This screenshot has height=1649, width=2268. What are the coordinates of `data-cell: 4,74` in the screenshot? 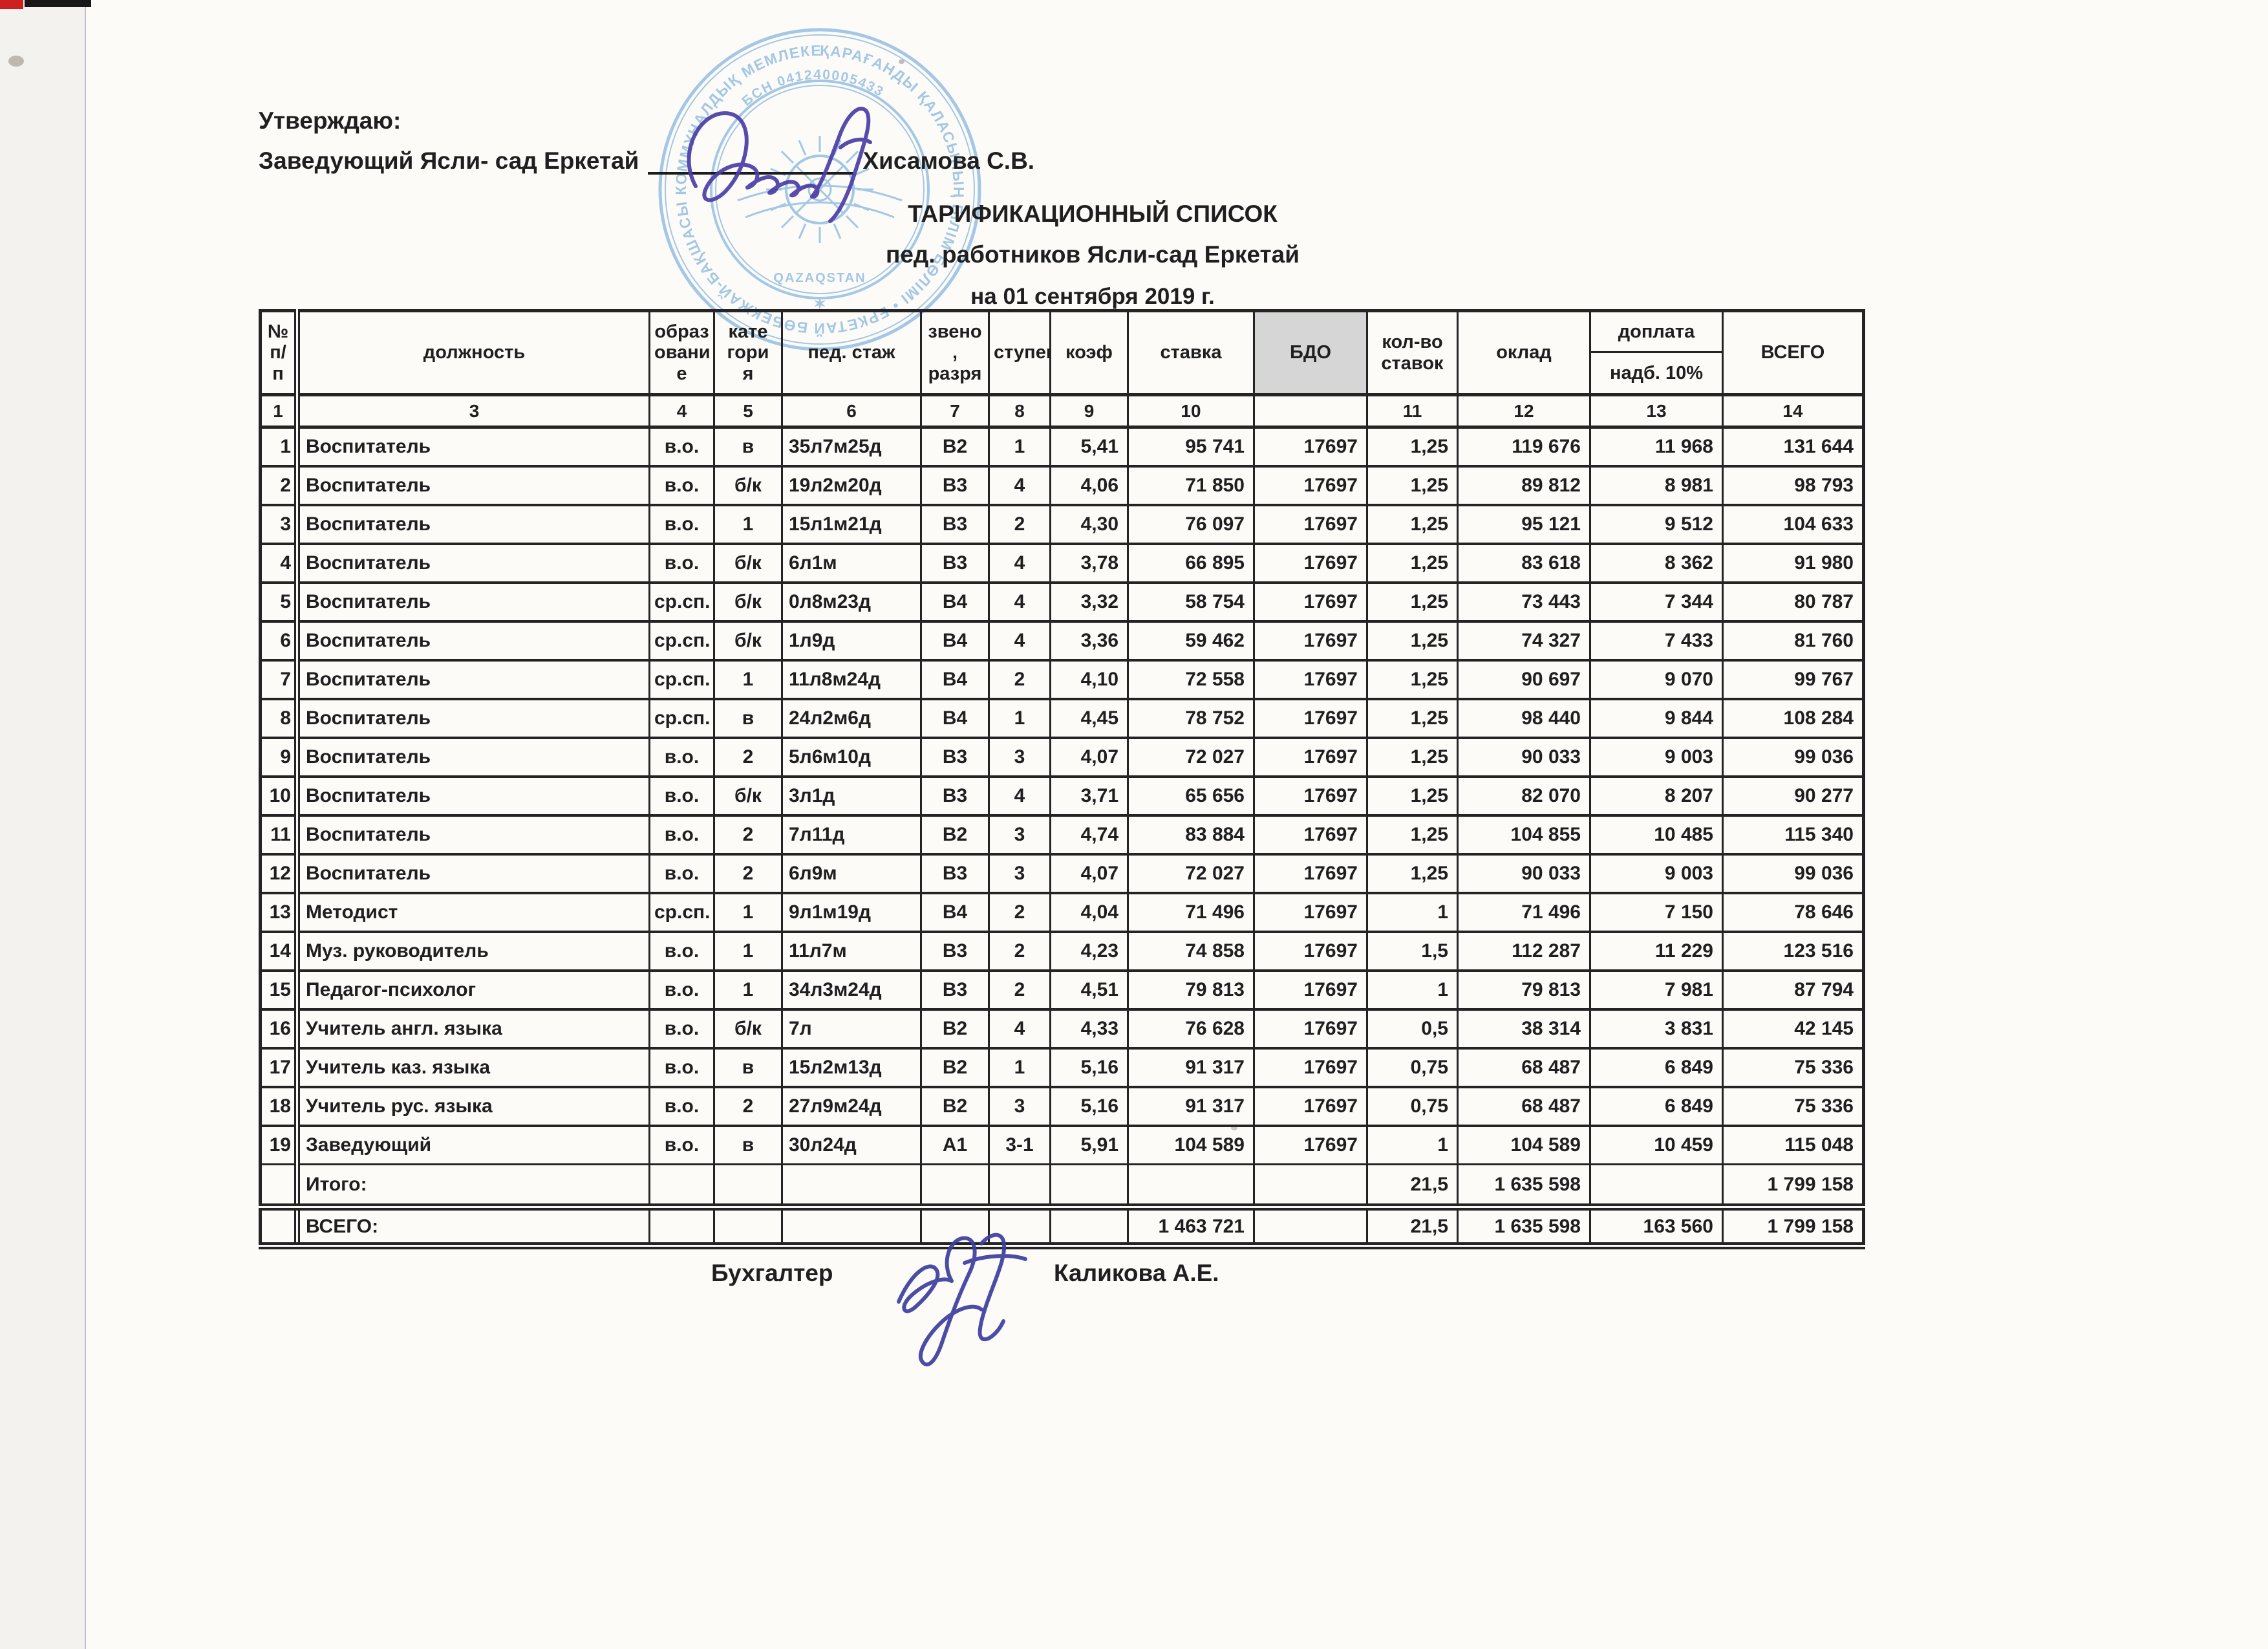 It's located at (1089, 834).